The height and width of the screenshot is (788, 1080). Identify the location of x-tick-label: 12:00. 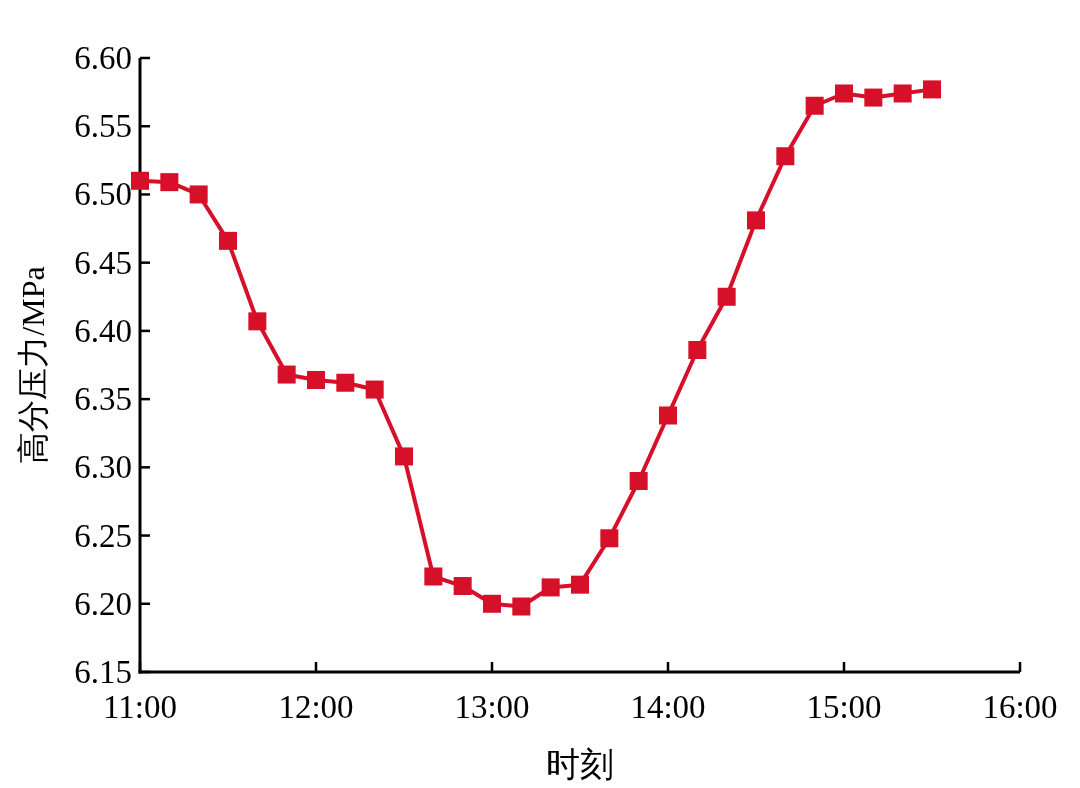
(316, 707).